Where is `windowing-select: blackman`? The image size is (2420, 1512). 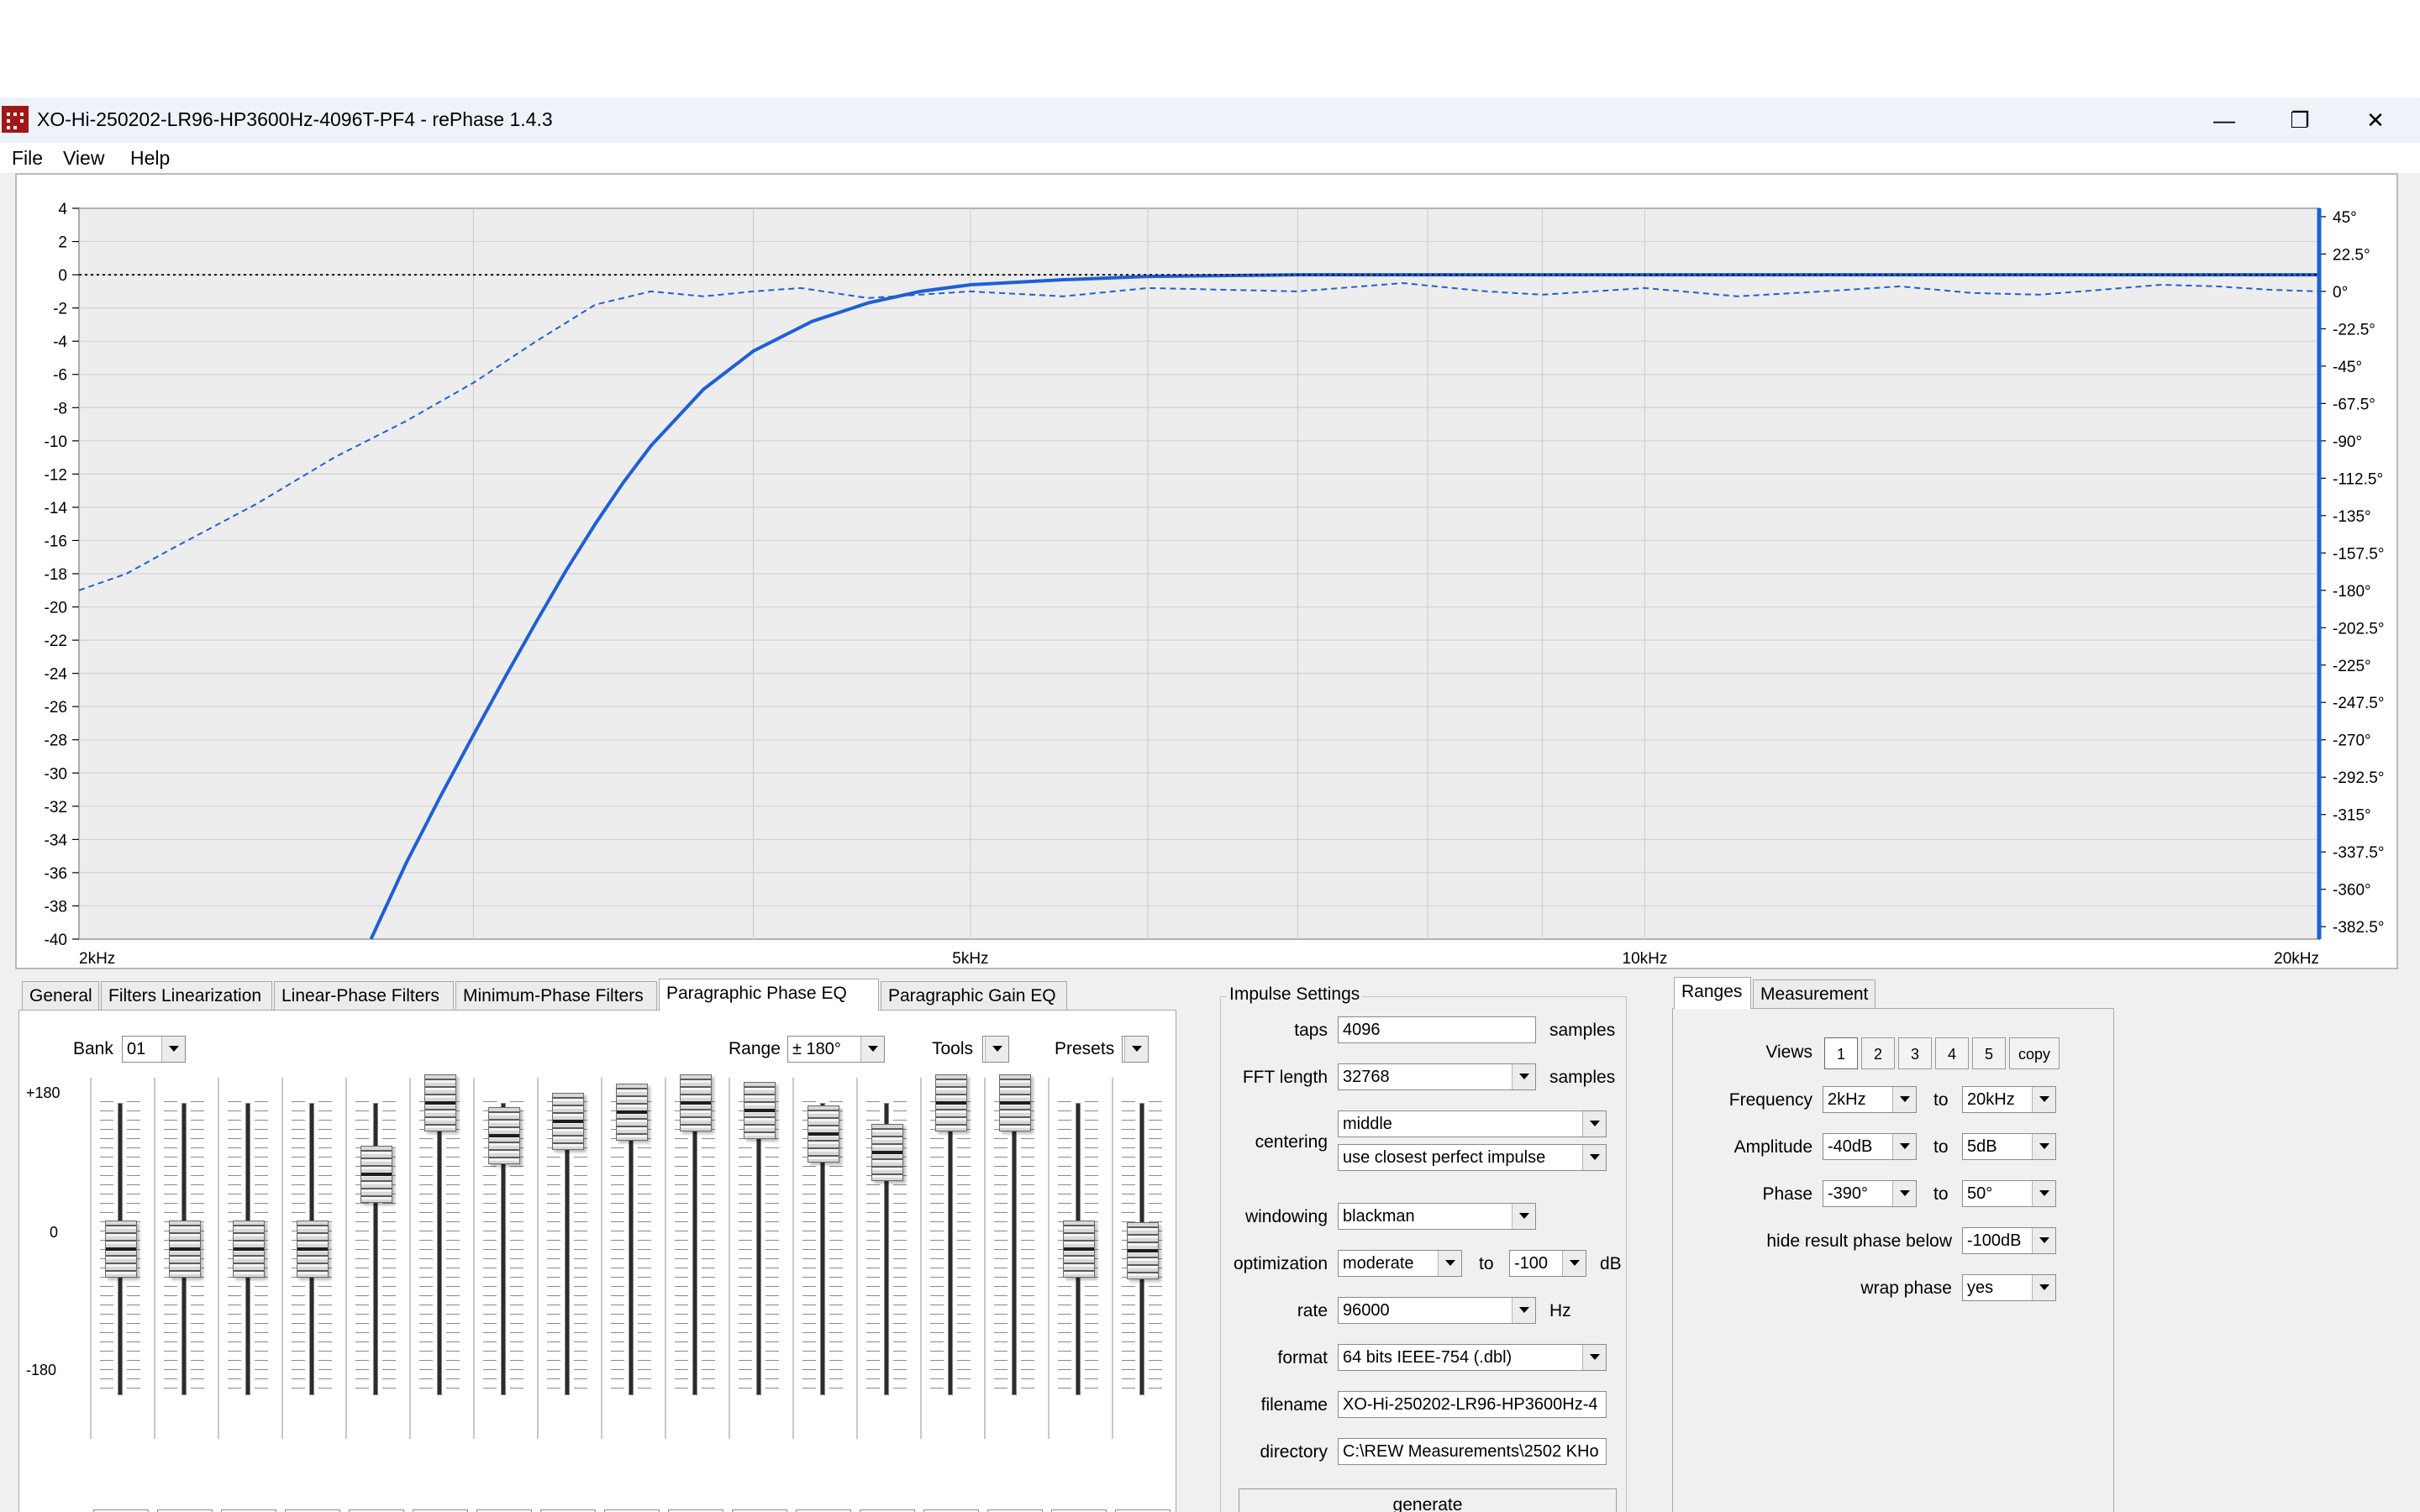 windowing-select: blackman is located at coordinates (1437, 1216).